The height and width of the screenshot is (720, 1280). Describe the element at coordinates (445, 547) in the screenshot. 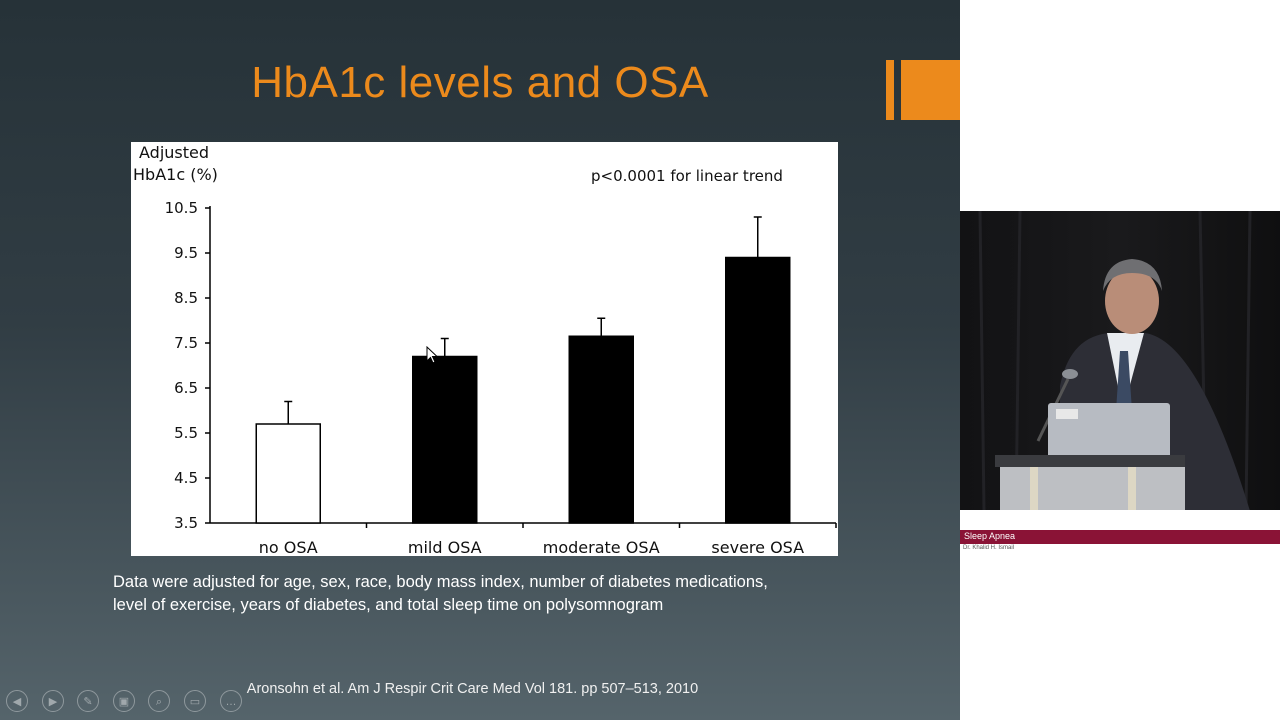

I see `x-category-label: mild OSA` at that location.